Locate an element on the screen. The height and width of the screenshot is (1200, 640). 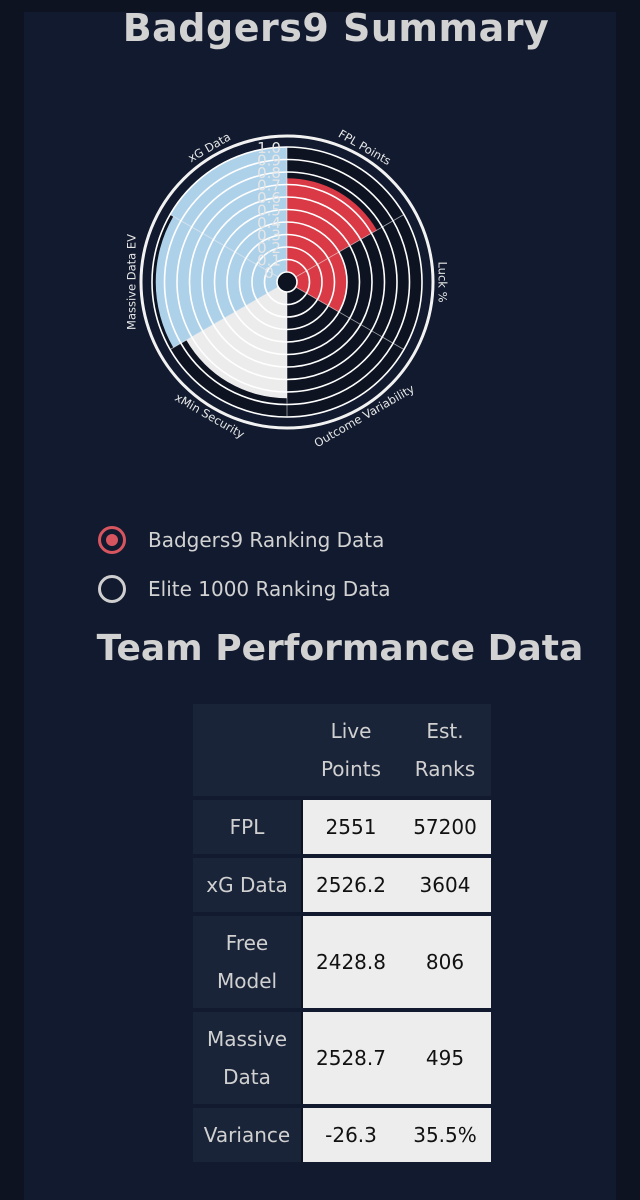
radio-elite-1000-ranking: Elite 1000 Ranking Data is located at coordinates (244, 589).